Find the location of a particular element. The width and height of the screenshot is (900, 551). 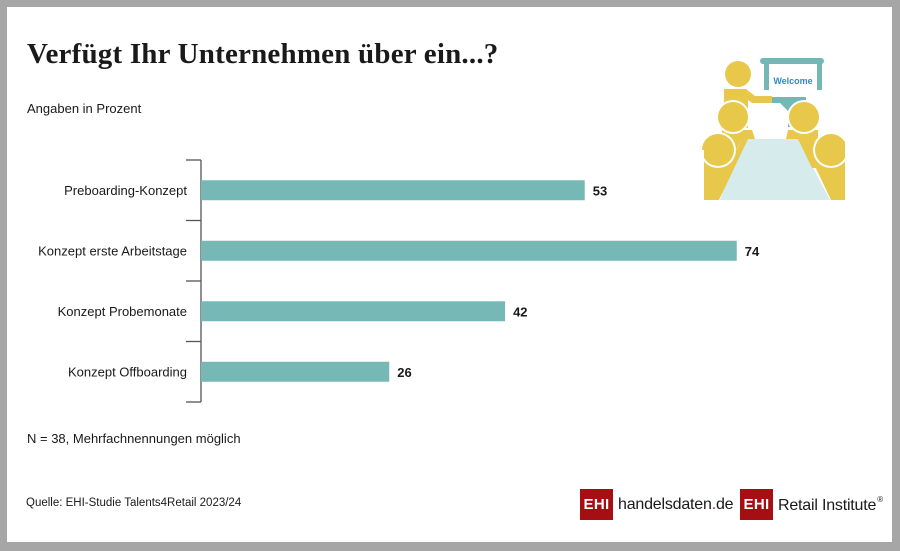

attendee-left-icon is located at coordinates (727, 151).